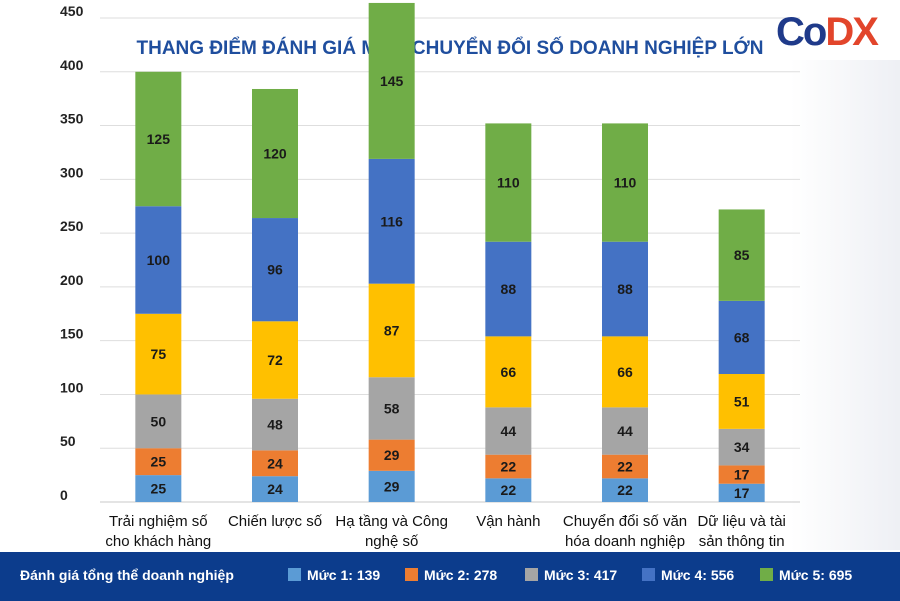  Describe the element at coordinates (275, 360) in the screenshot. I see `data-label: 72` at that location.